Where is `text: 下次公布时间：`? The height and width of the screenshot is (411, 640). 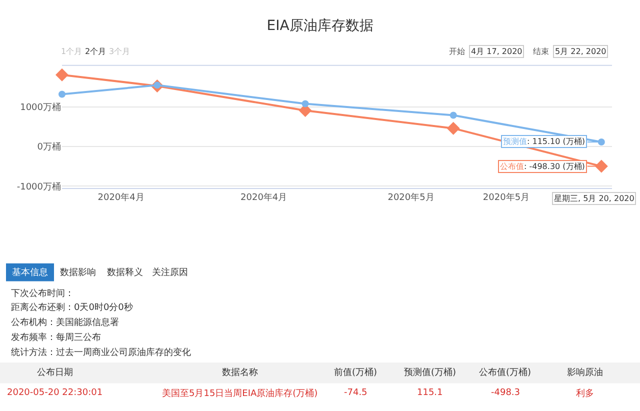
text: 下次公布时间： is located at coordinates (42, 293).